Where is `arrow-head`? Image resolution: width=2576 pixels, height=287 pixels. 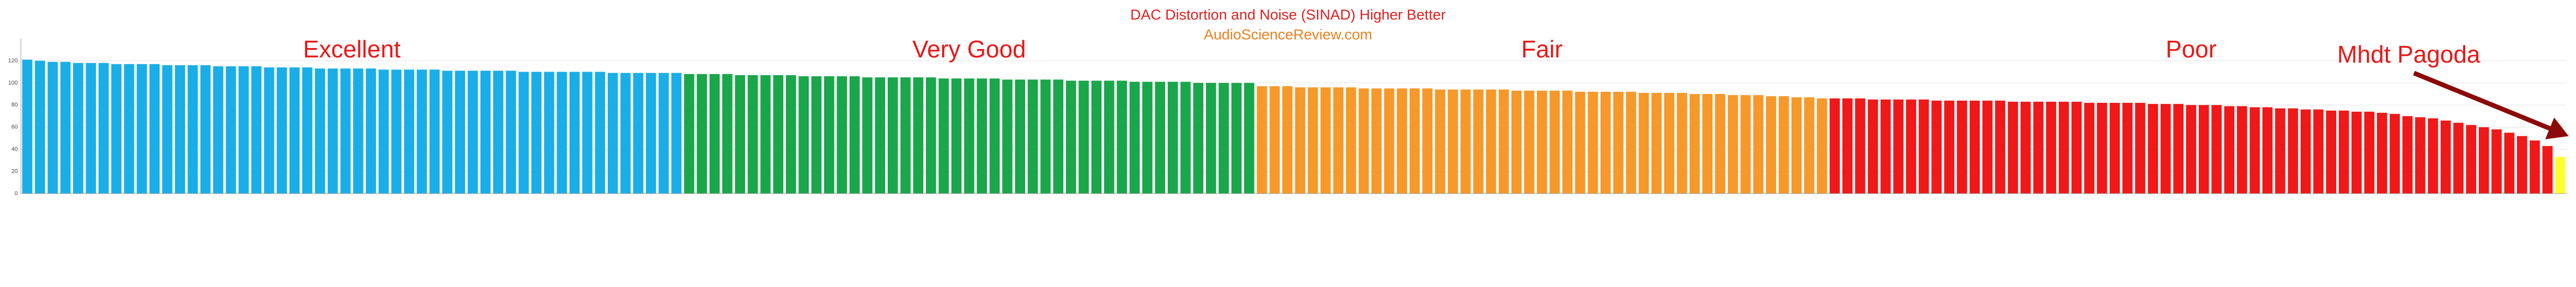 arrow-head is located at coordinates (2557, 128).